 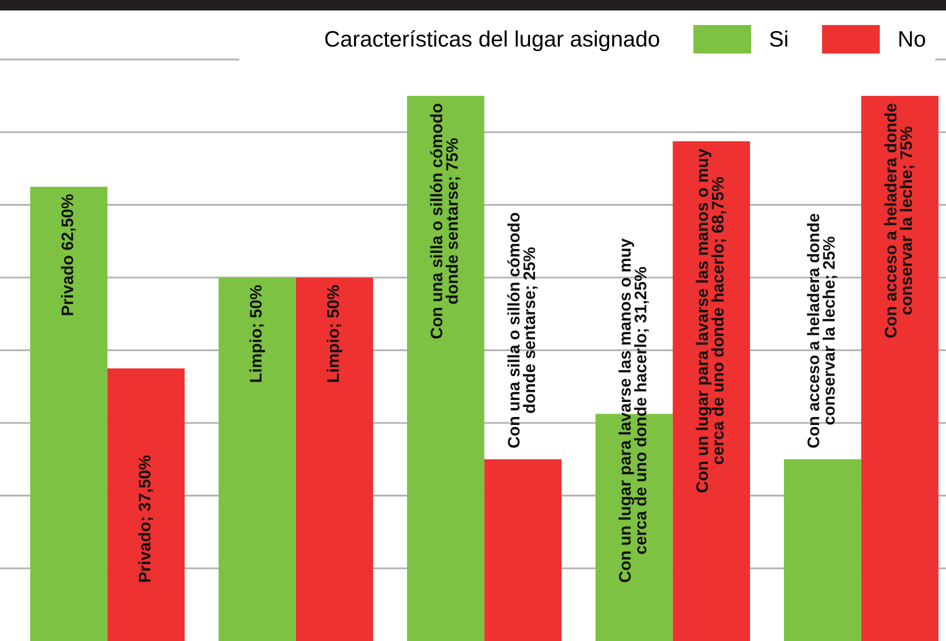 I want to click on legend-label: No, so click(x=912, y=39).